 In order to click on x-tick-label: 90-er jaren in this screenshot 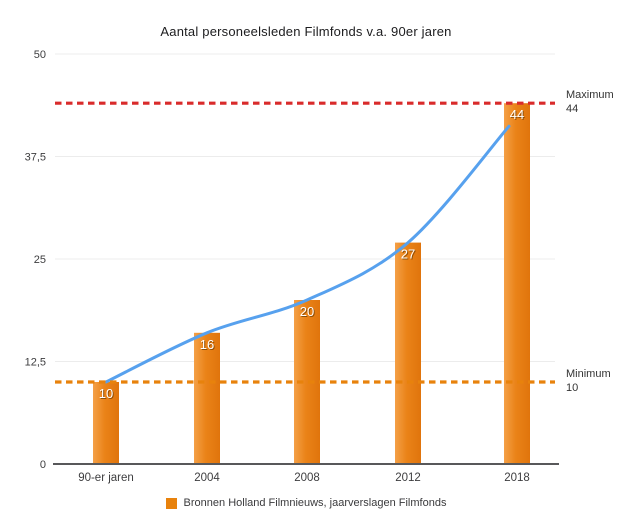, I will do `click(106, 478)`.